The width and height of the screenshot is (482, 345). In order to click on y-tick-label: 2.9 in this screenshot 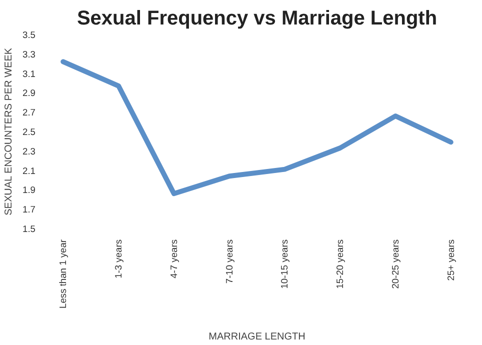, I will do `click(29, 93)`.